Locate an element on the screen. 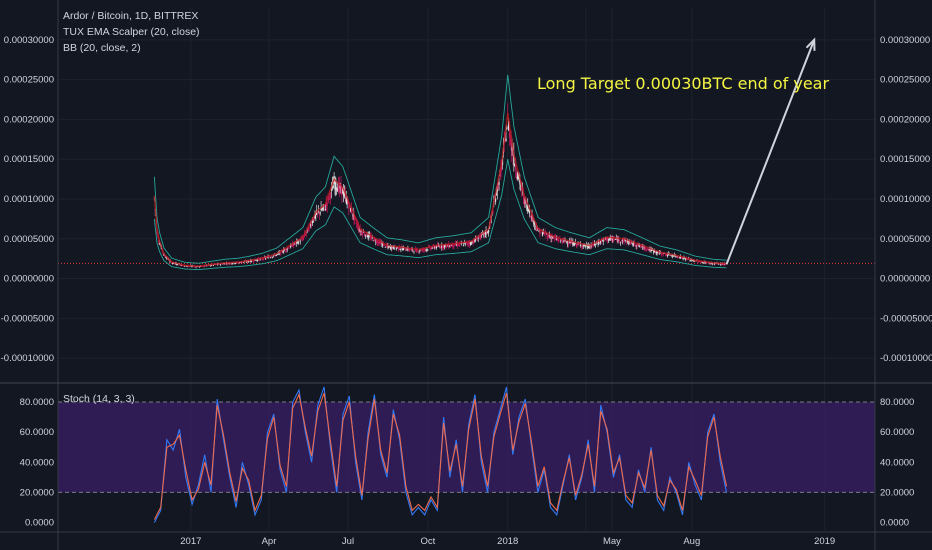  y-tick-label-right: 0.00020000 is located at coordinates (905, 119).